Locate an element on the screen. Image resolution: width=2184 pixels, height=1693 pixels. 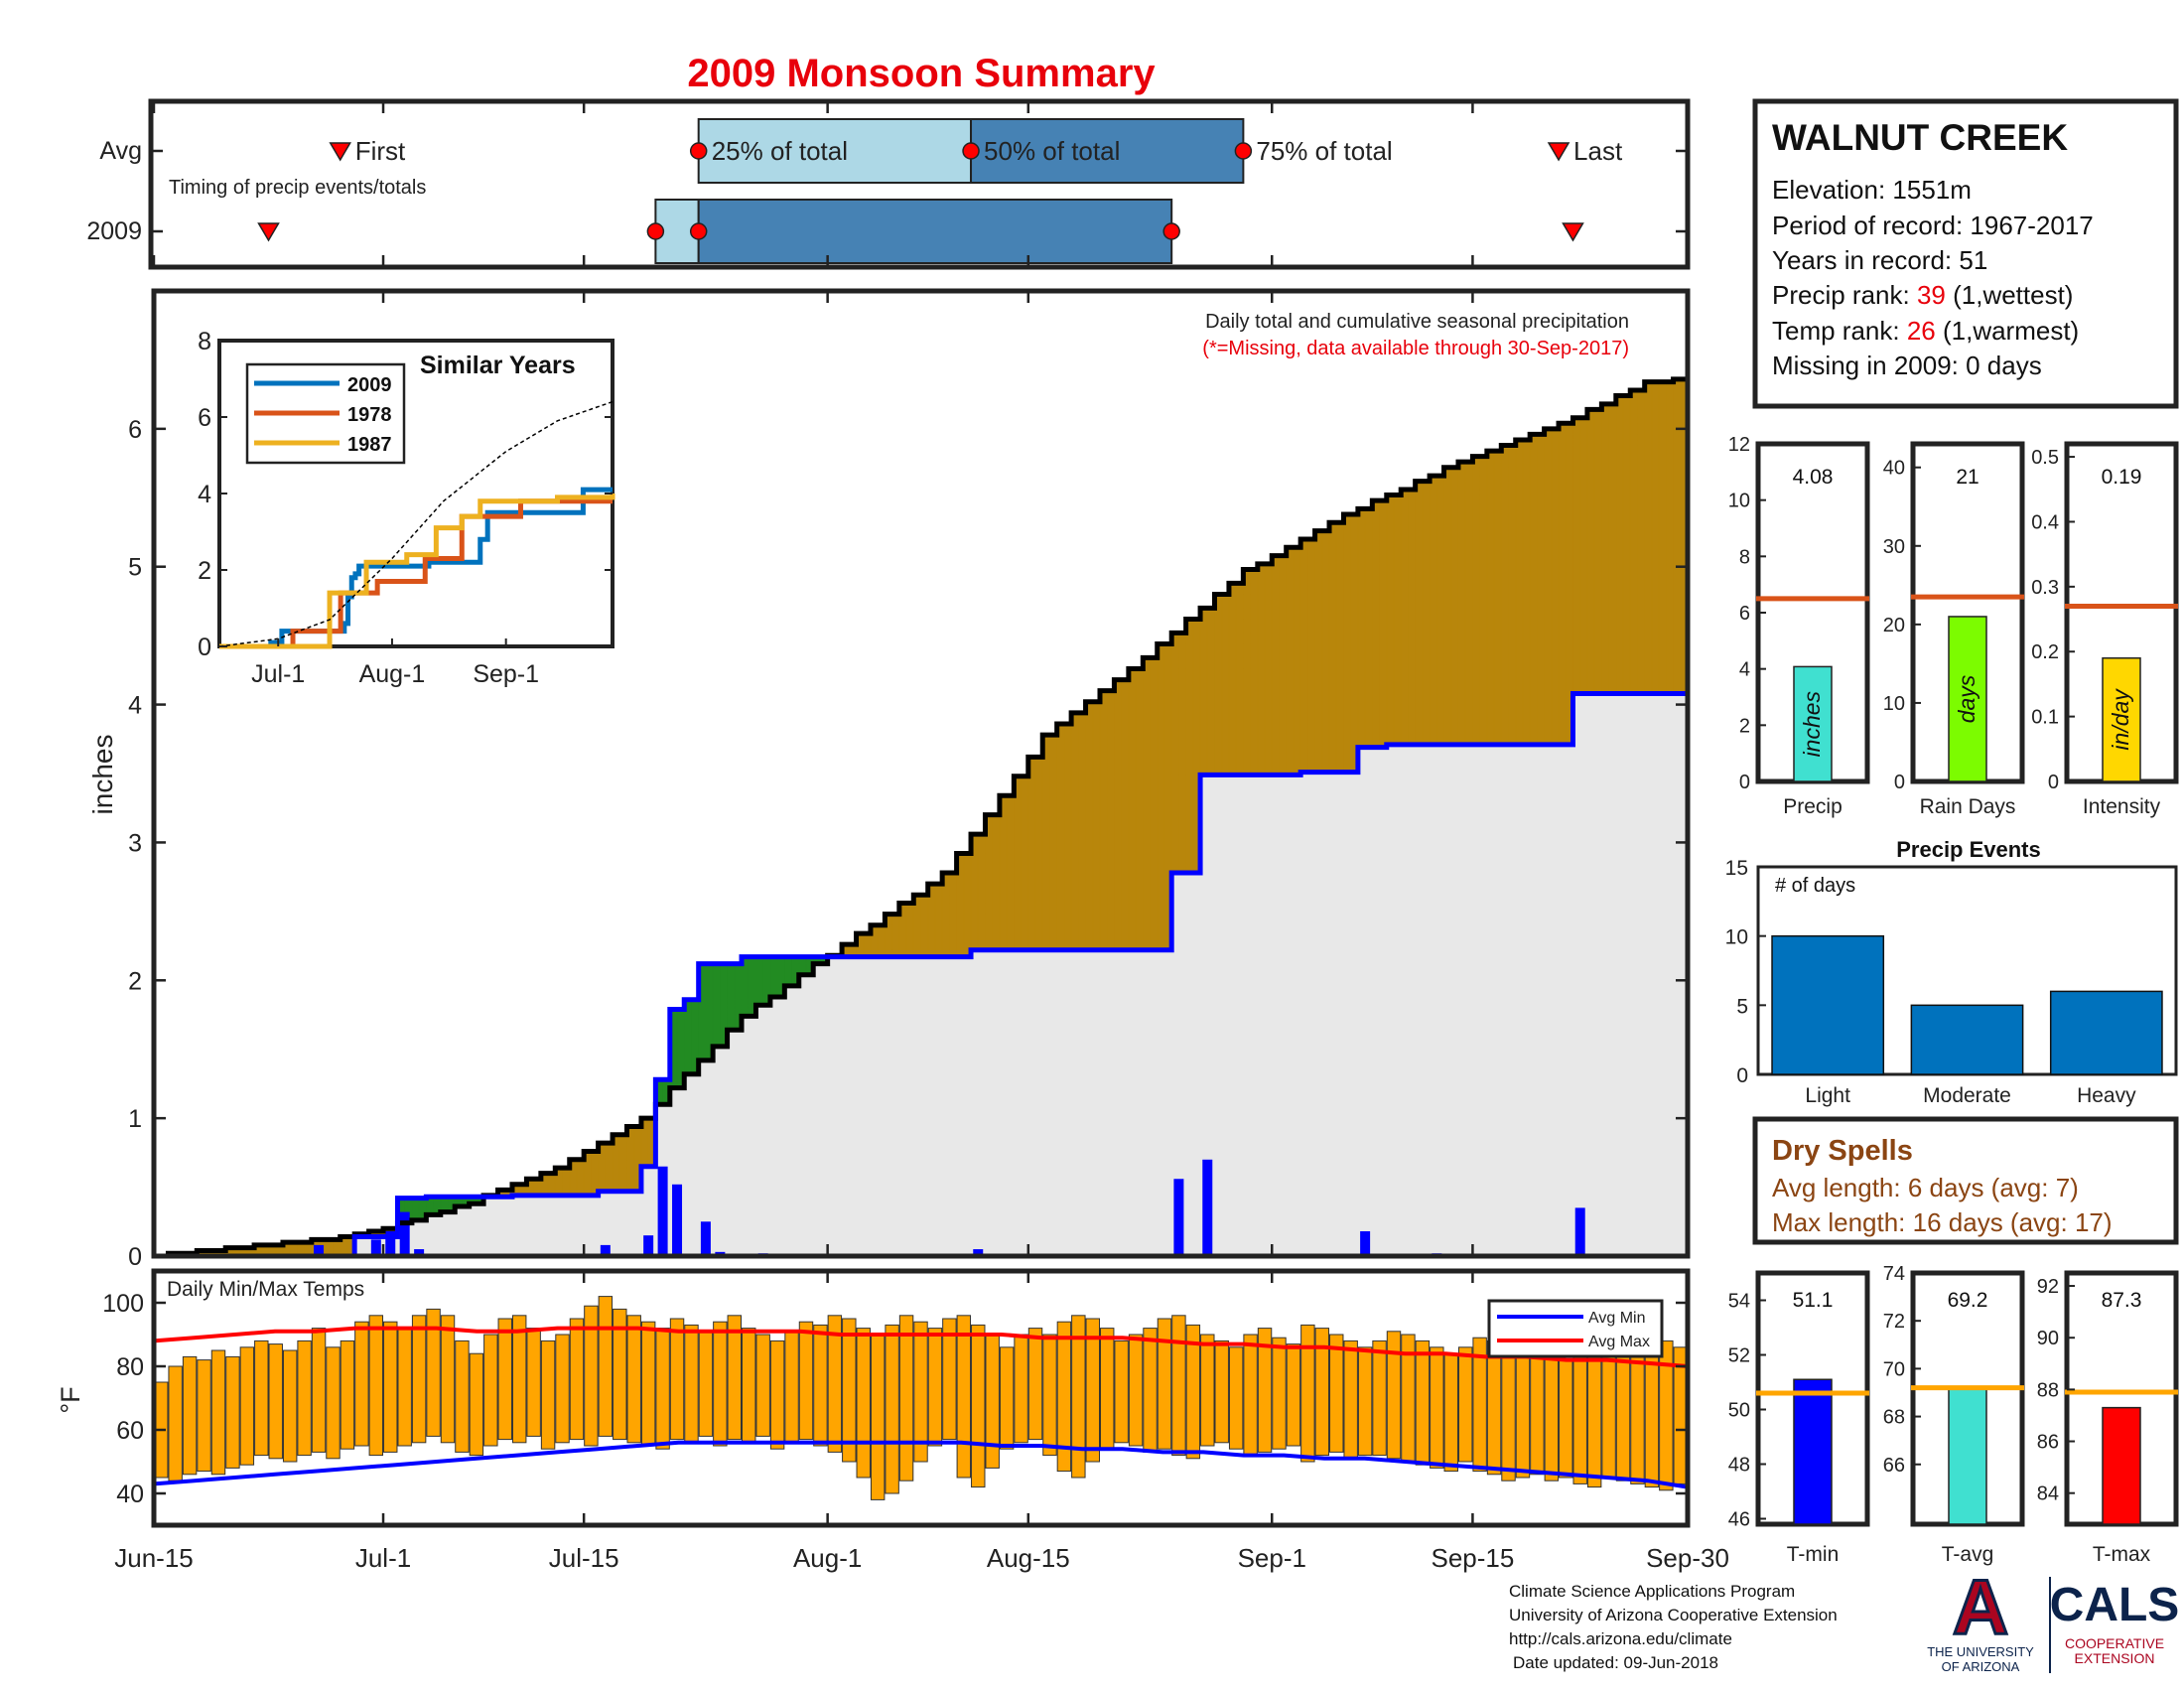
date-label: Aug-15 is located at coordinates (1028, 1558).